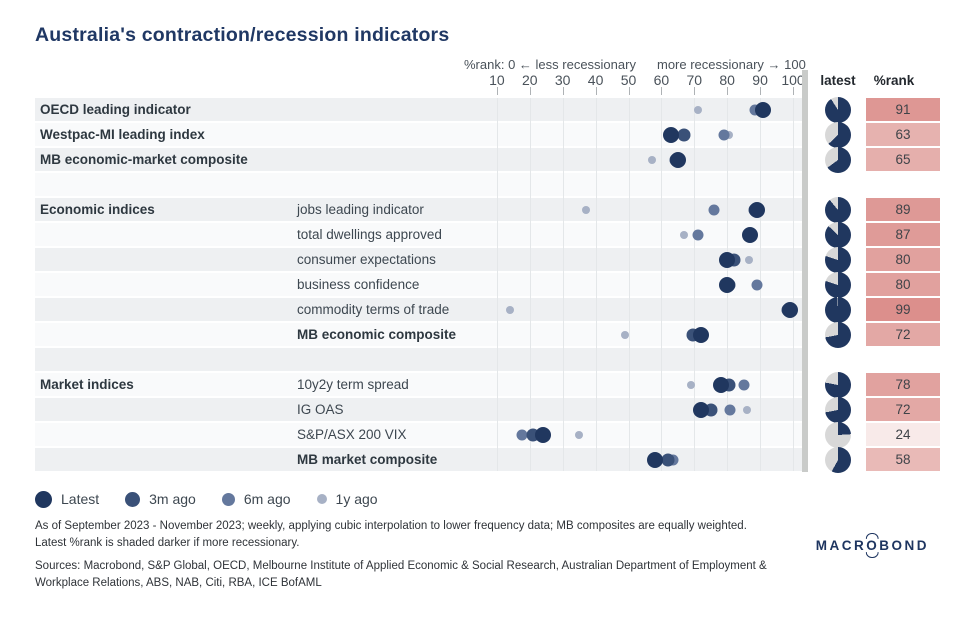 Image resolution: width=962 pixels, height=620 pixels. I want to click on rank-value-cell: 91, so click(903, 109).